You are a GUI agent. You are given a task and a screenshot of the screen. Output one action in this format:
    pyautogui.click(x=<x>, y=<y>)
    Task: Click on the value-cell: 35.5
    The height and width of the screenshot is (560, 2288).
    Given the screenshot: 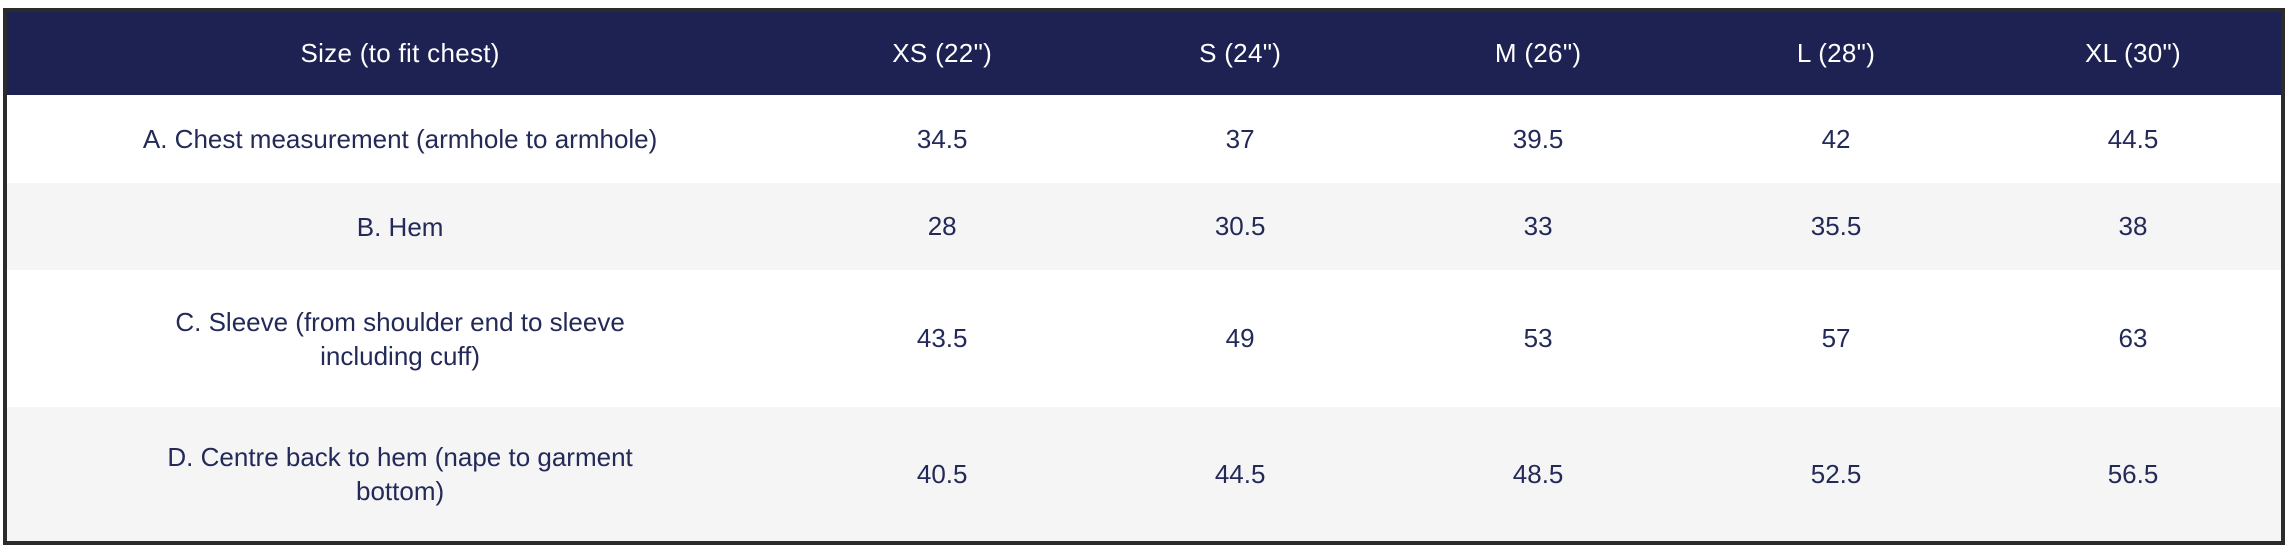 What is the action you would take?
    pyautogui.click(x=1836, y=226)
    